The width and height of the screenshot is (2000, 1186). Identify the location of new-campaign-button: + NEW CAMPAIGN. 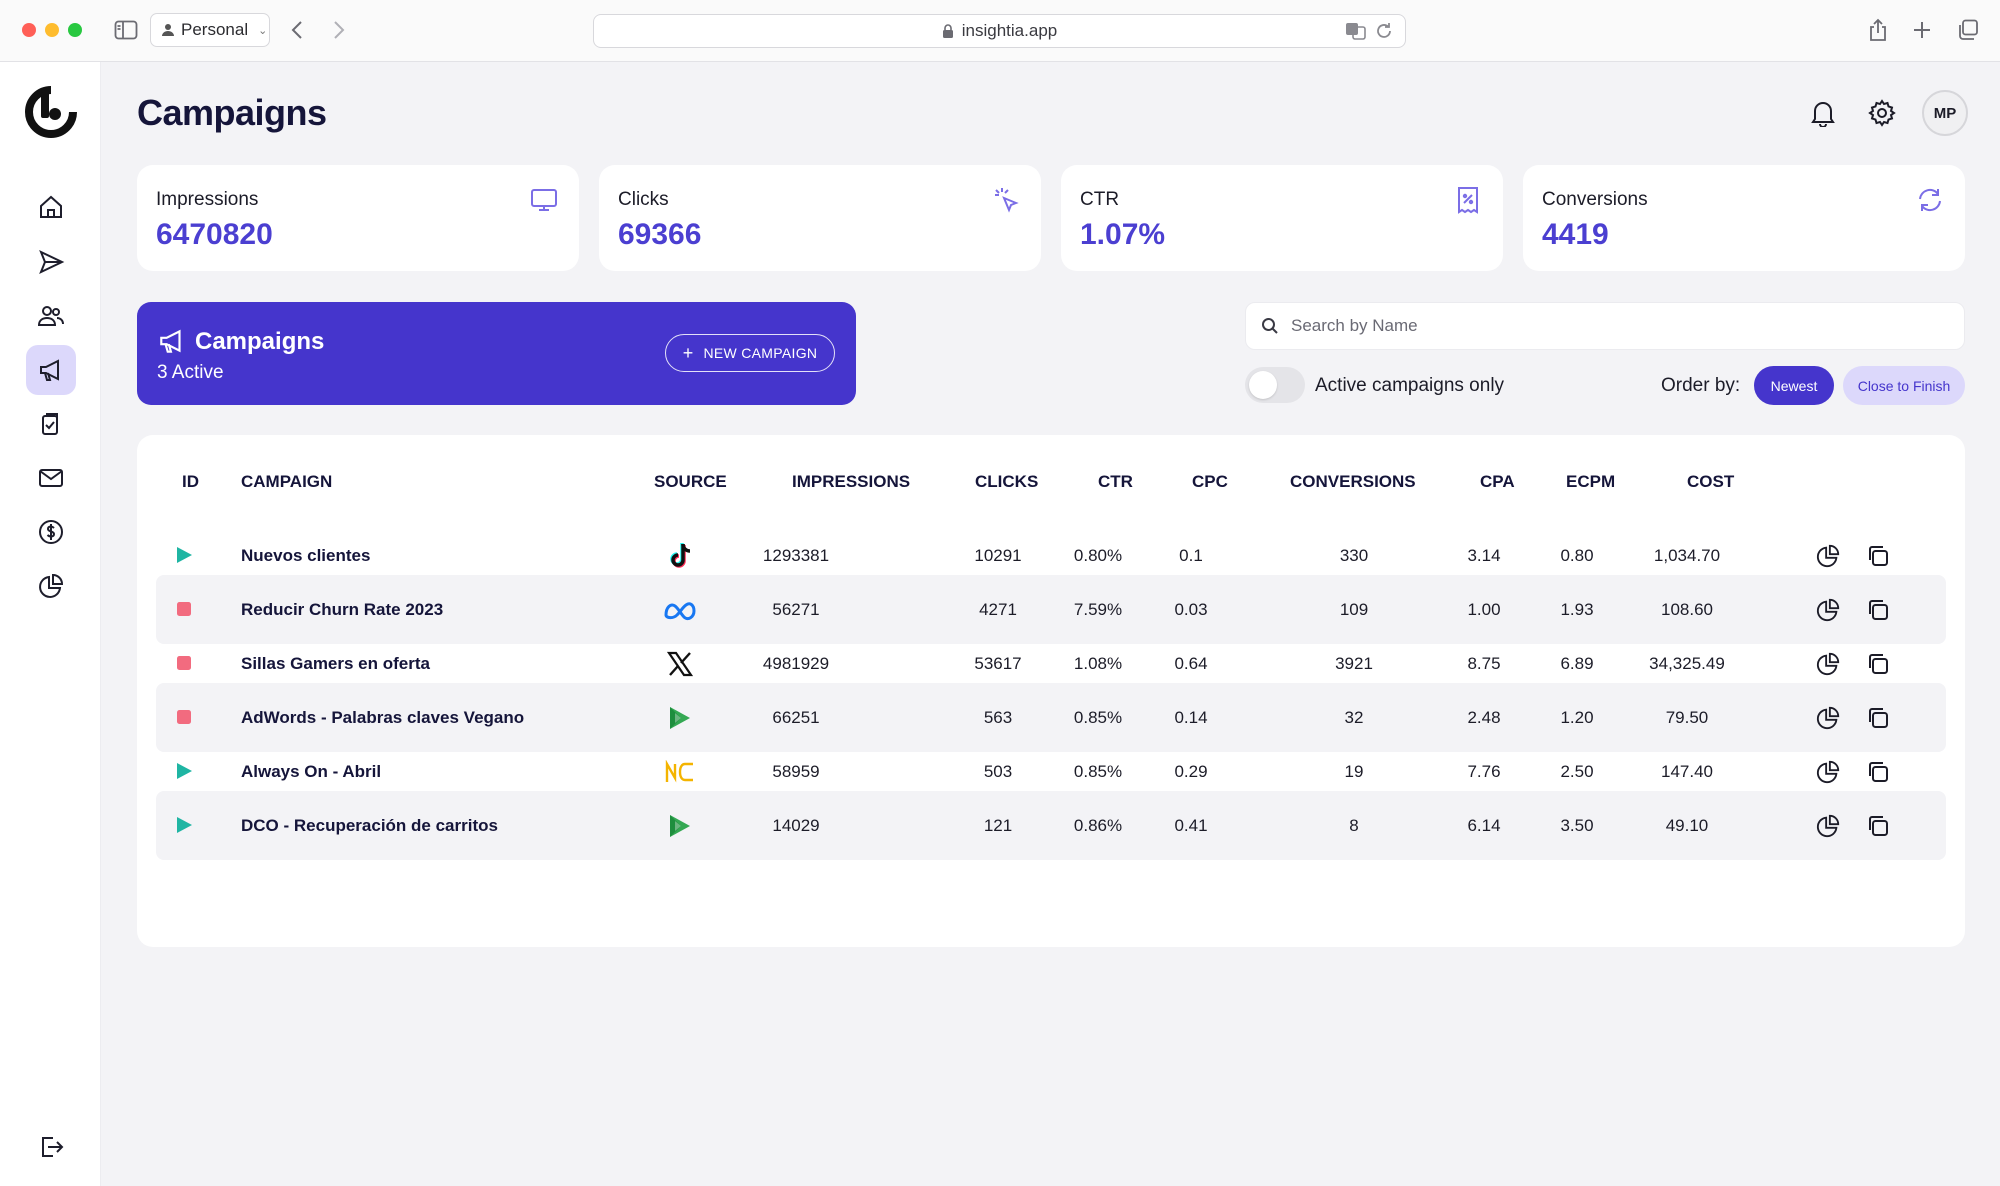
(750, 353).